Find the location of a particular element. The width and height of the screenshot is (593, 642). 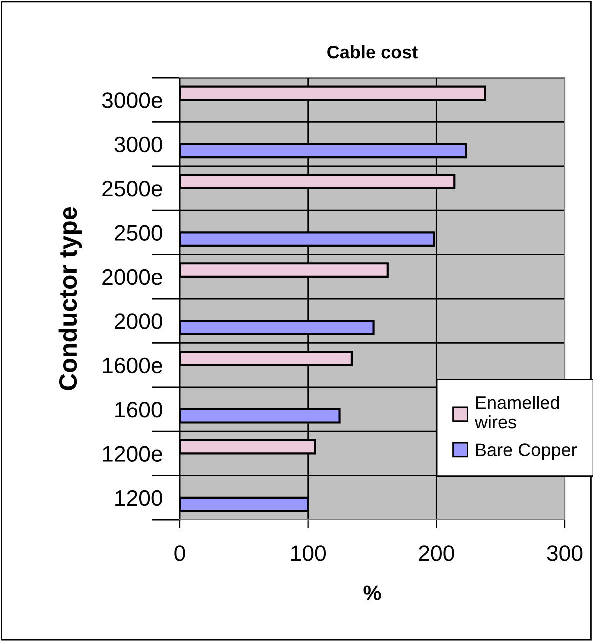

x-tick-label: 0 is located at coordinates (180, 554).